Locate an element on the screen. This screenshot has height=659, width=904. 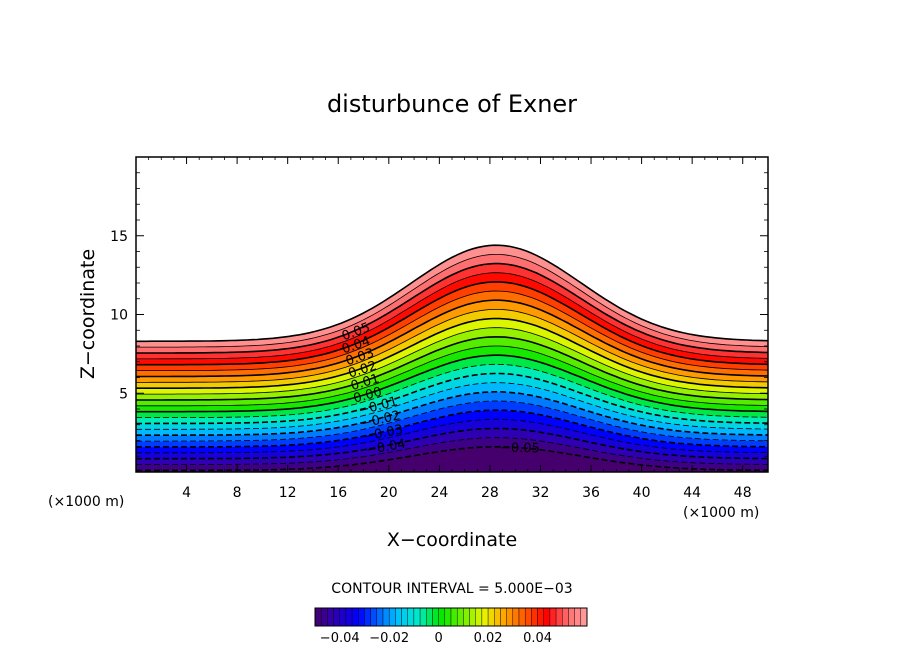
x-tick-label: 48 is located at coordinates (743, 493).